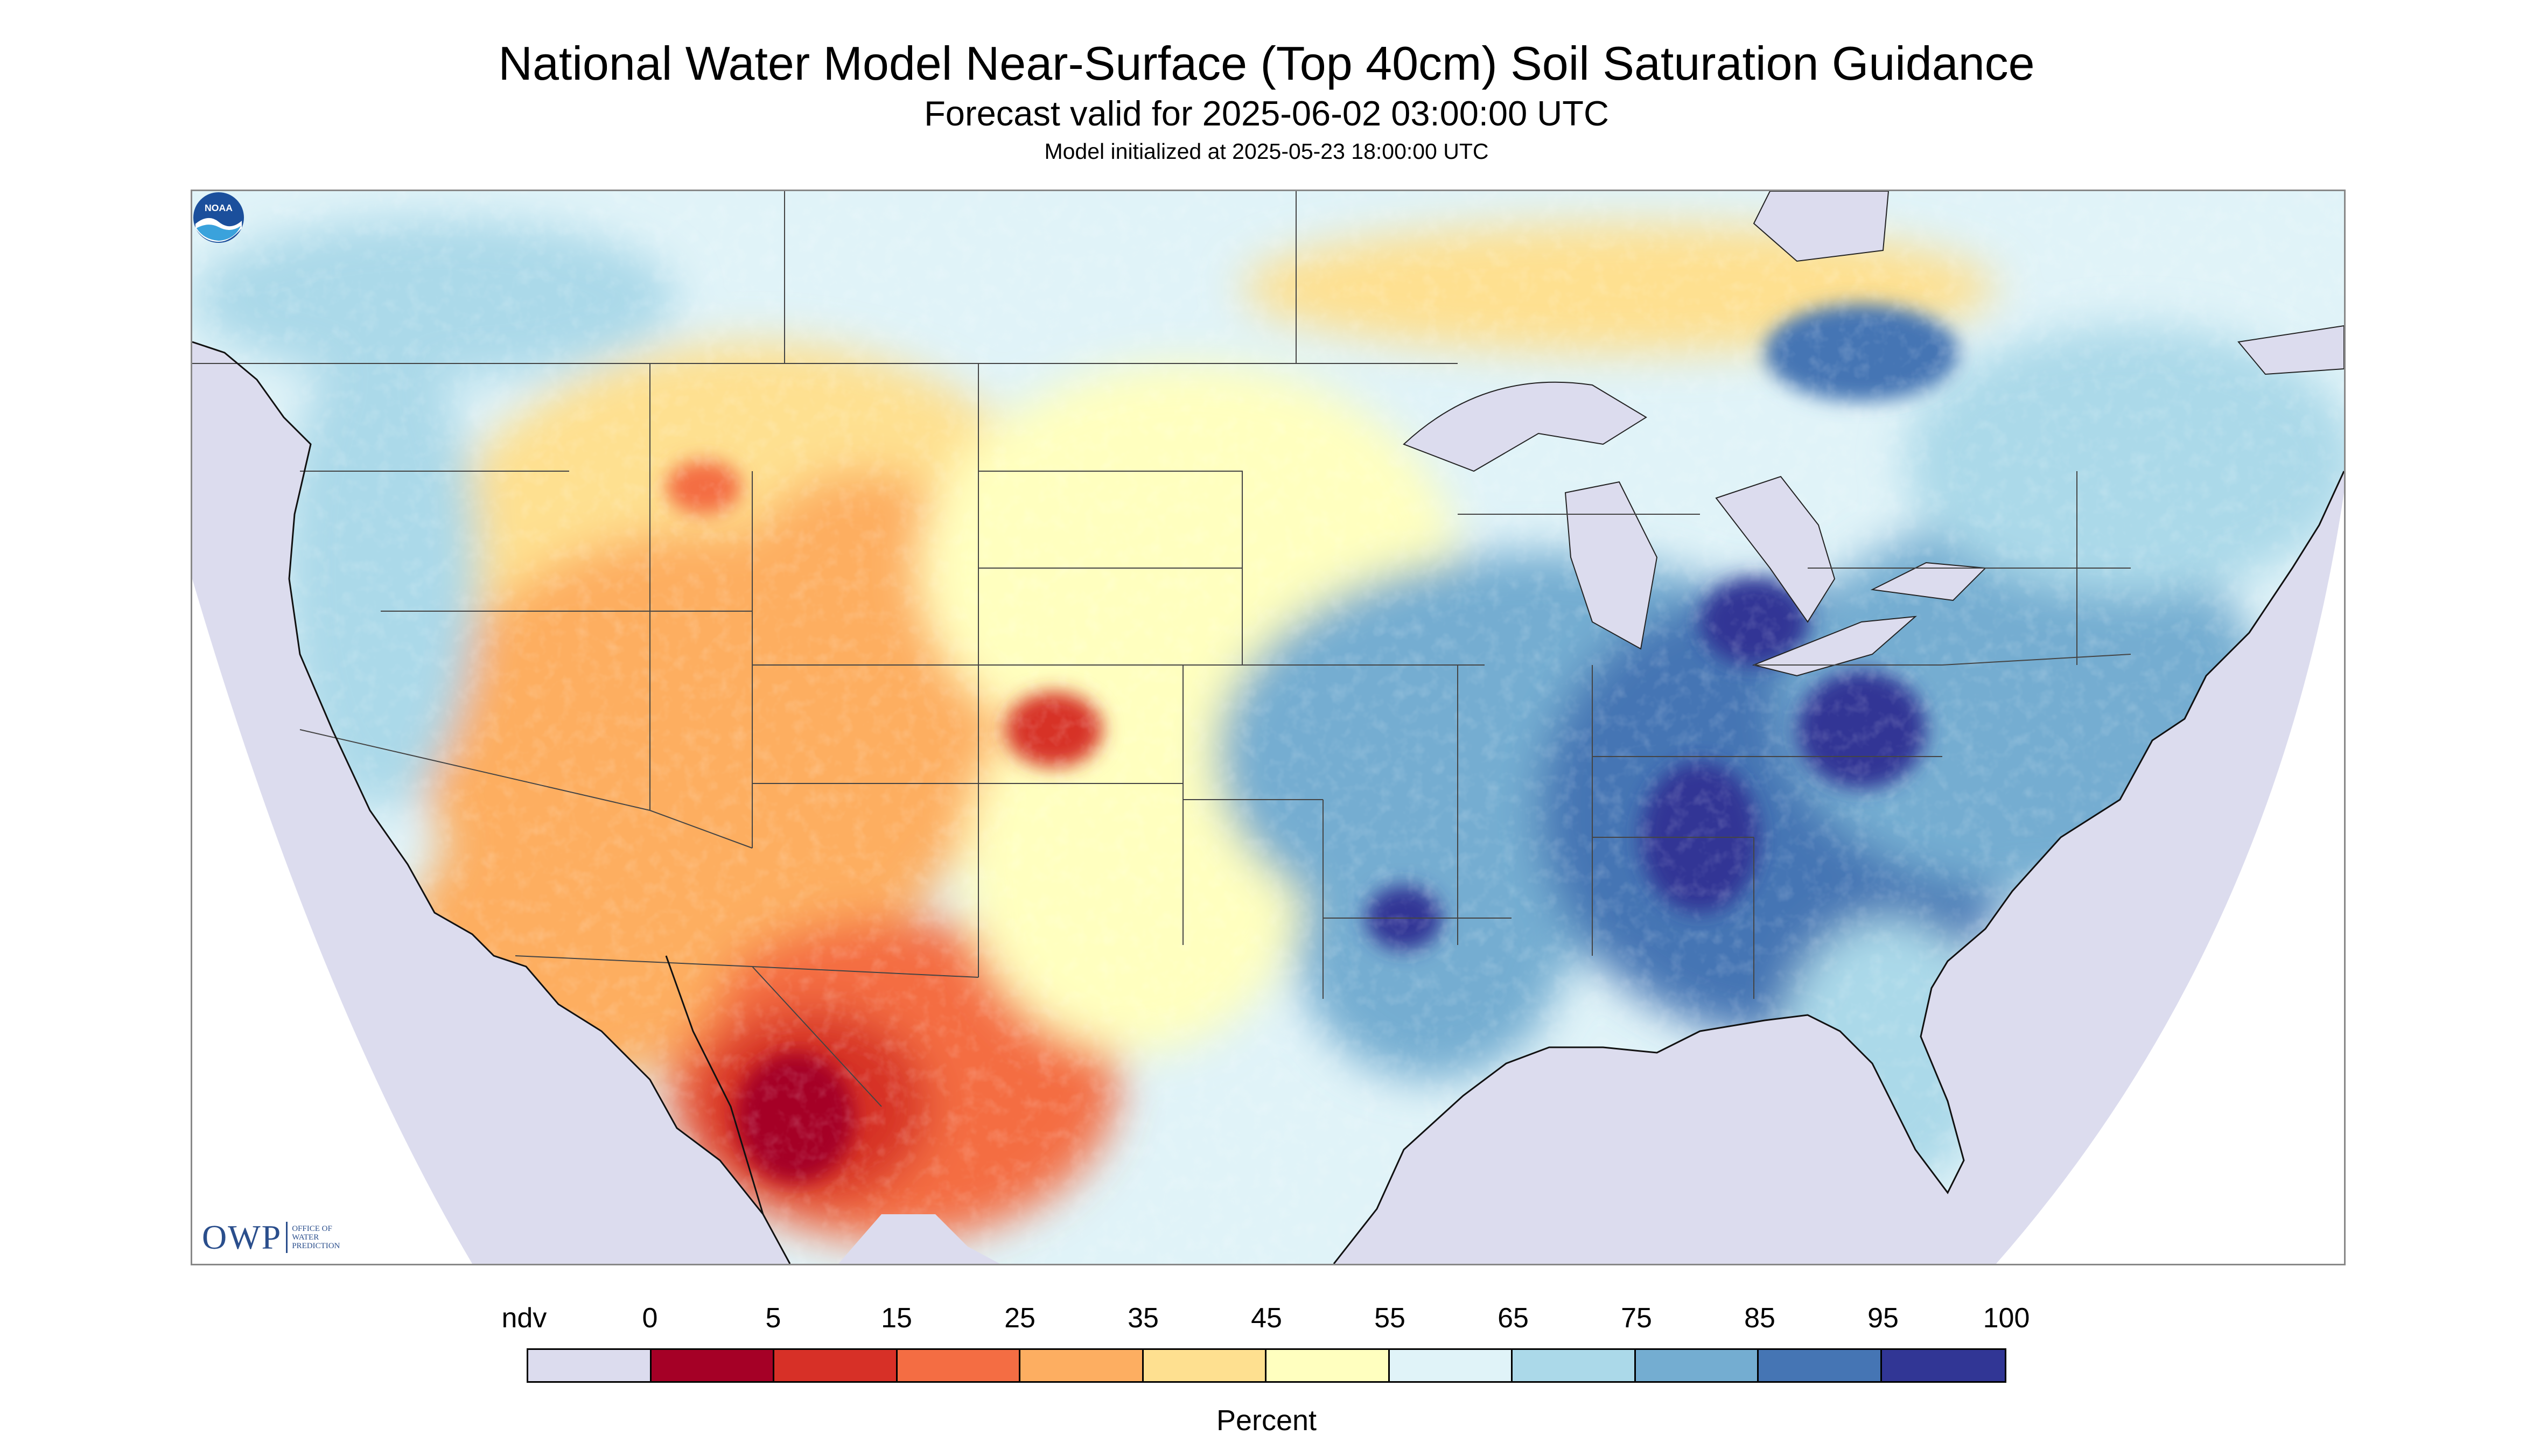 Image resolution: width=2533 pixels, height=1456 pixels. Describe the element at coordinates (1266, 1420) in the screenshot. I see `legend-units-label: Percent` at that location.